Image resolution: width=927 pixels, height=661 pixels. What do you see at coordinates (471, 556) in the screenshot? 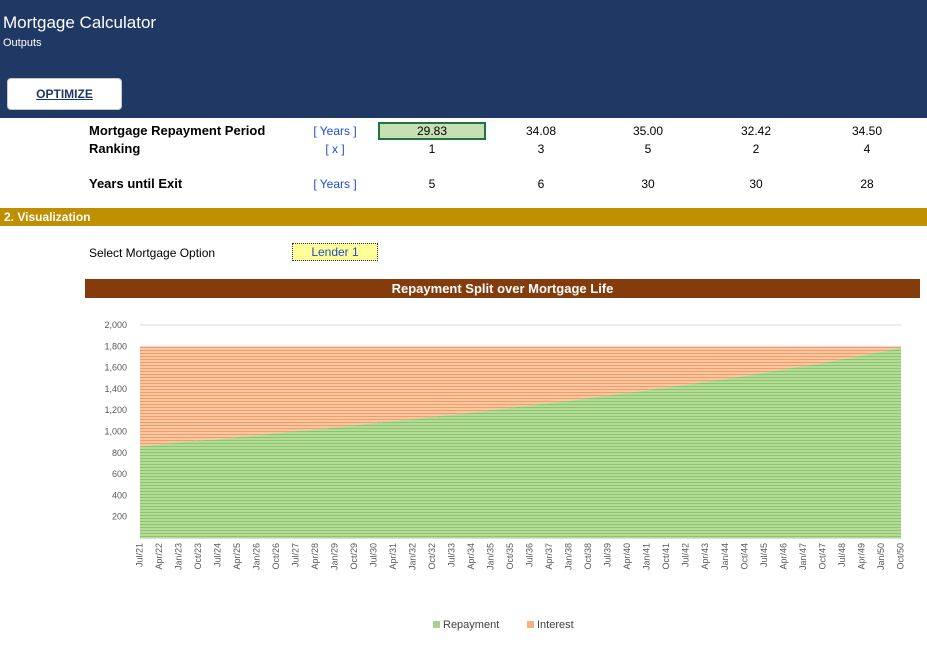
I see `x-tick-label: Apr/34` at bounding box center [471, 556].